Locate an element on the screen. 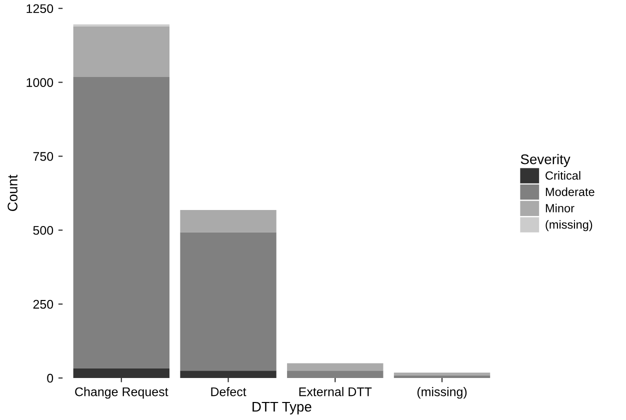  x-tick-label: (missing) is located at coordinates (442, 393).